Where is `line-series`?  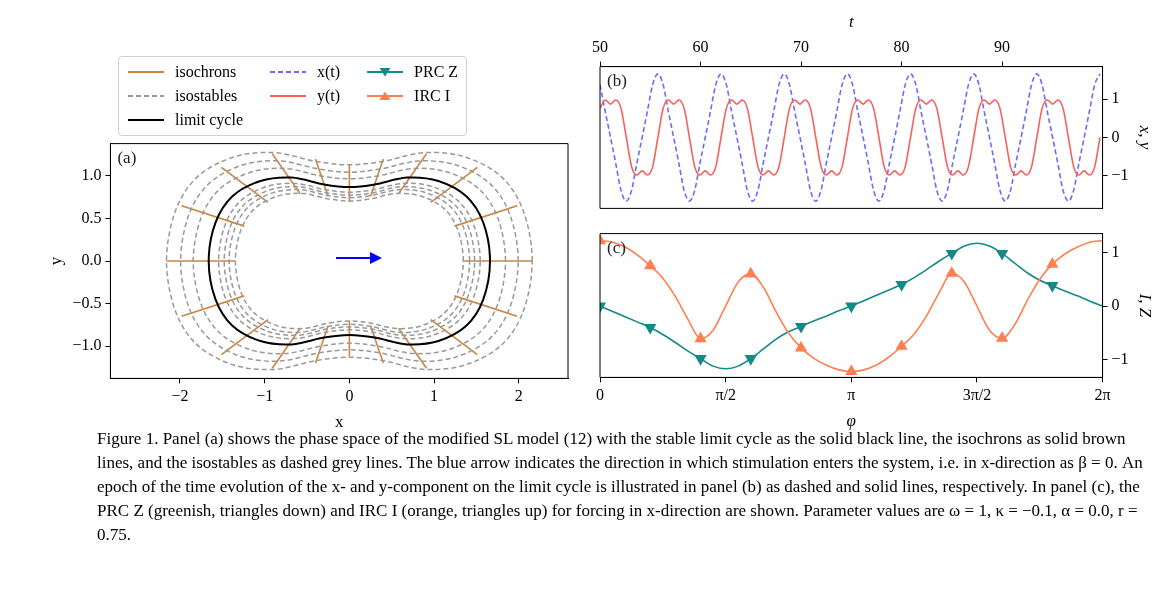 line-series is located at coordinates (850, 137).